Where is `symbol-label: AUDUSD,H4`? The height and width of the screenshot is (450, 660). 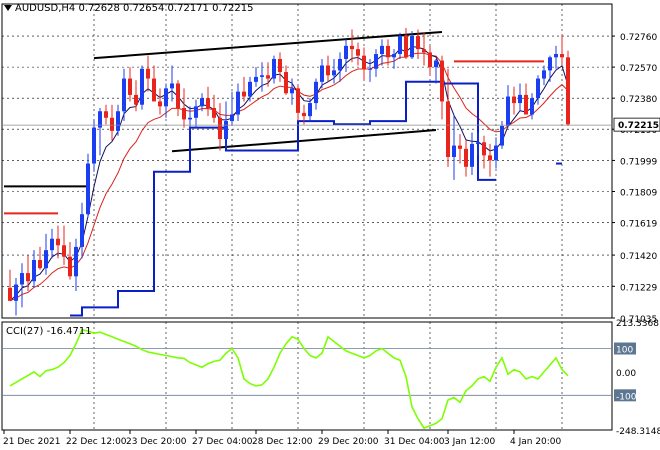 symbol-label: AUDUSD,H4 is located at coordinates (45, 8).